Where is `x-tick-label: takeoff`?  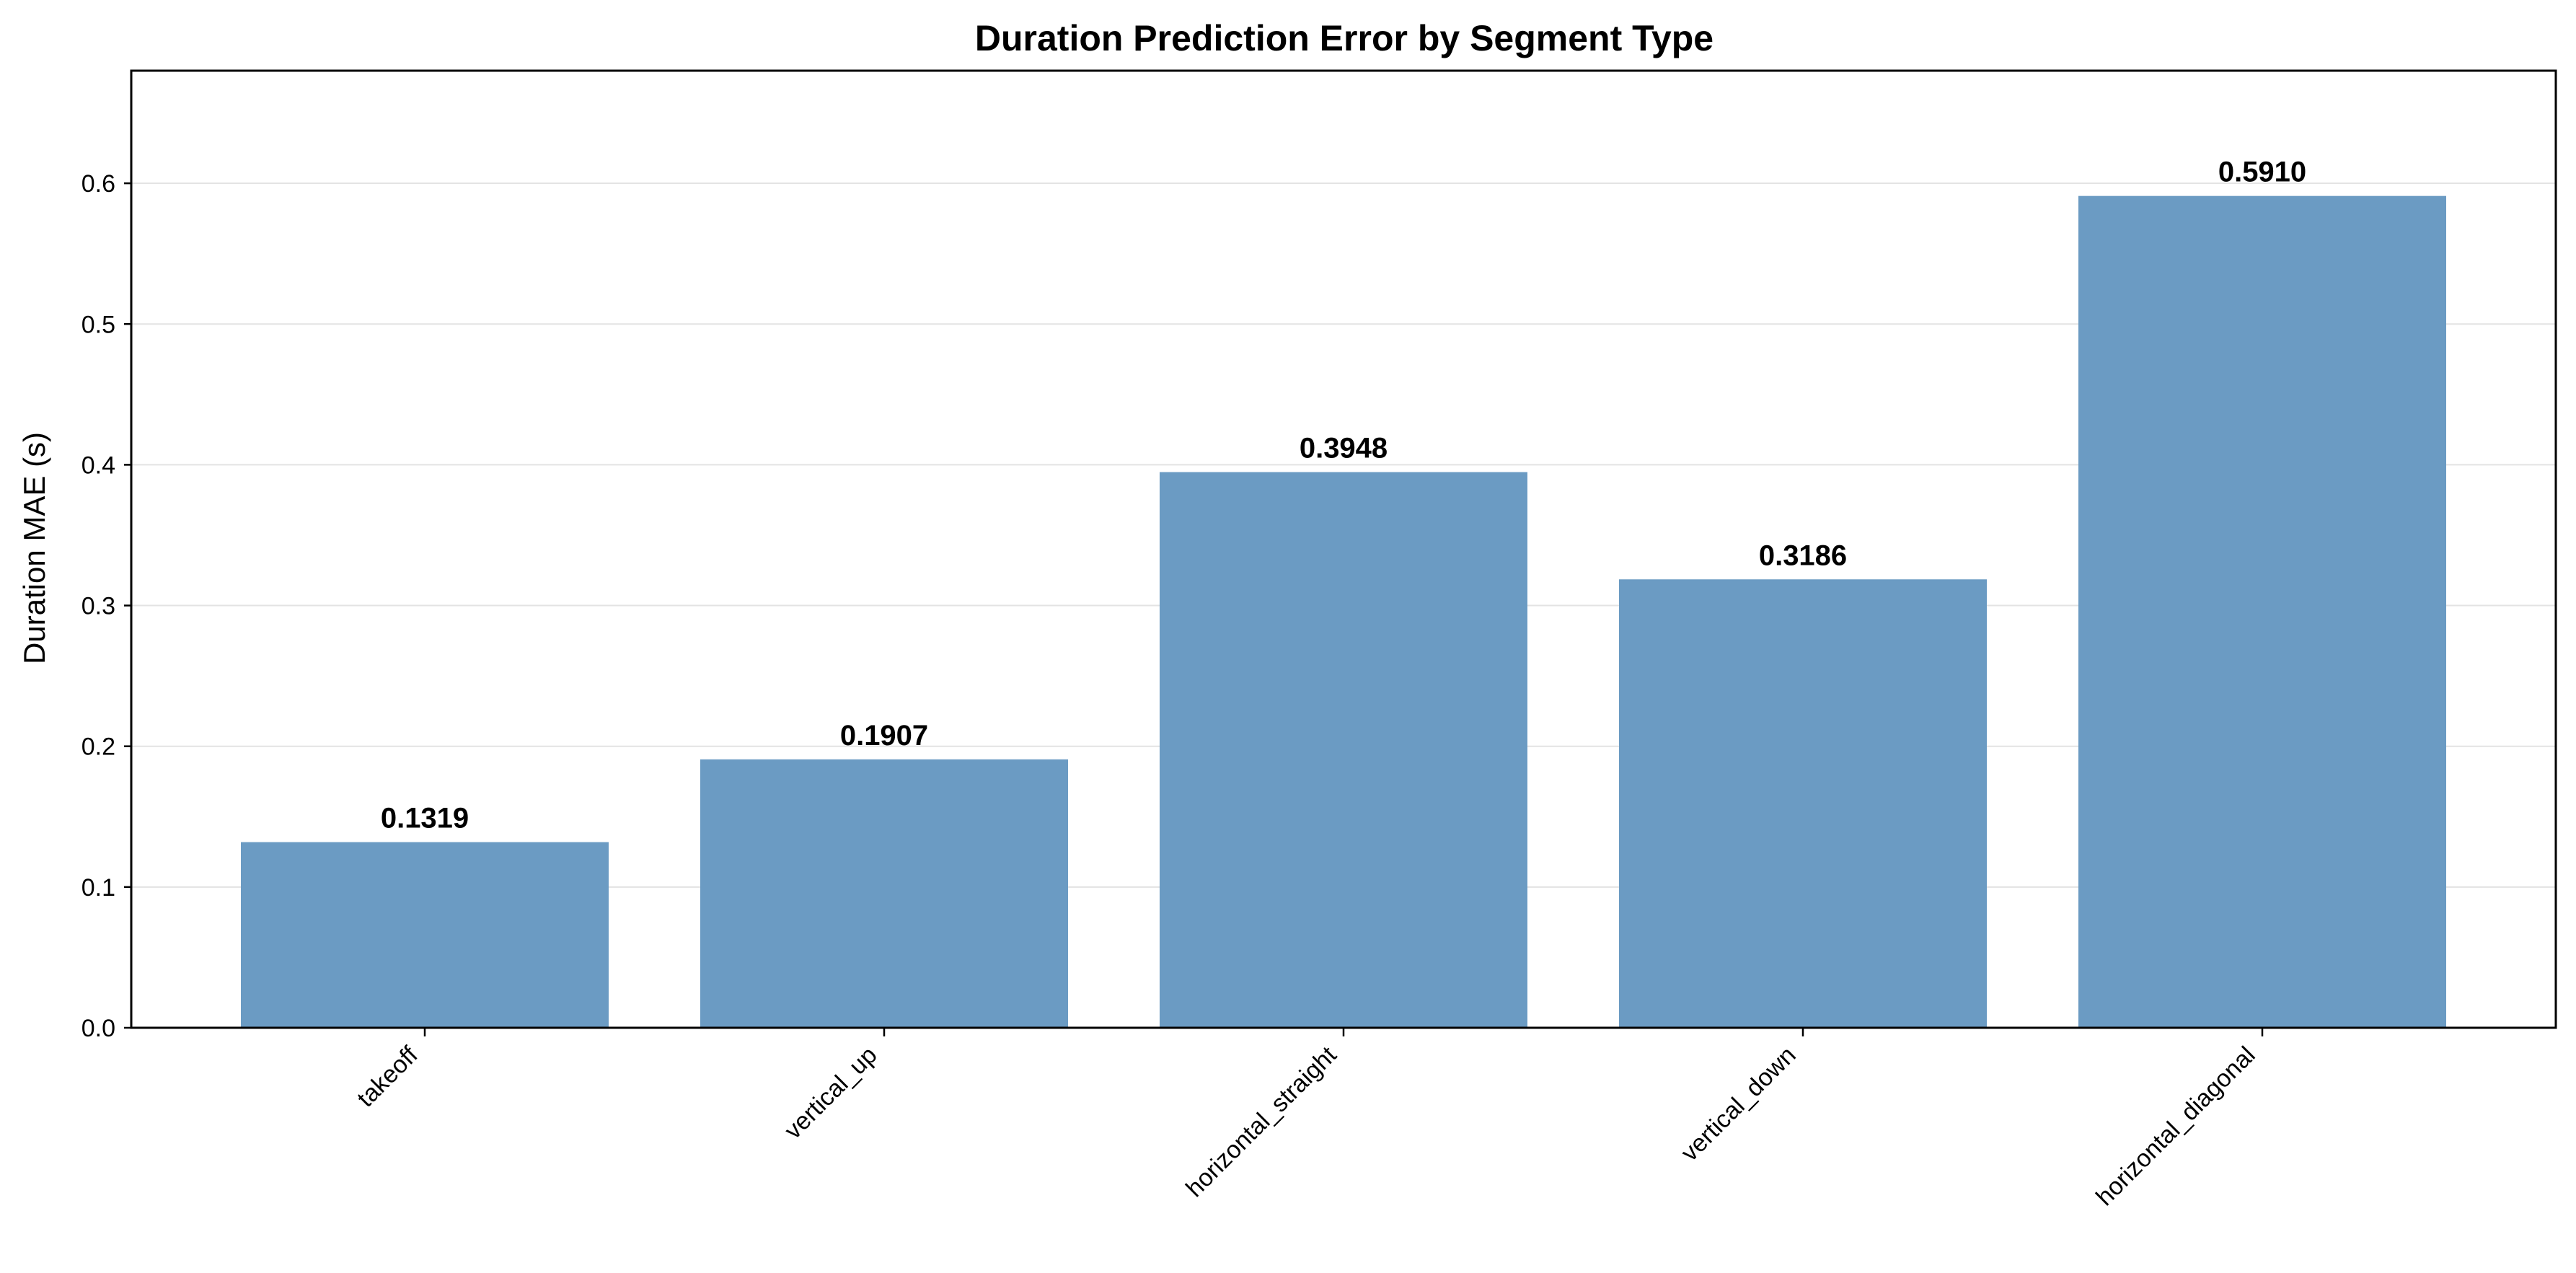 x-tick-label: takeoff is located at coordinates (387, 1076).